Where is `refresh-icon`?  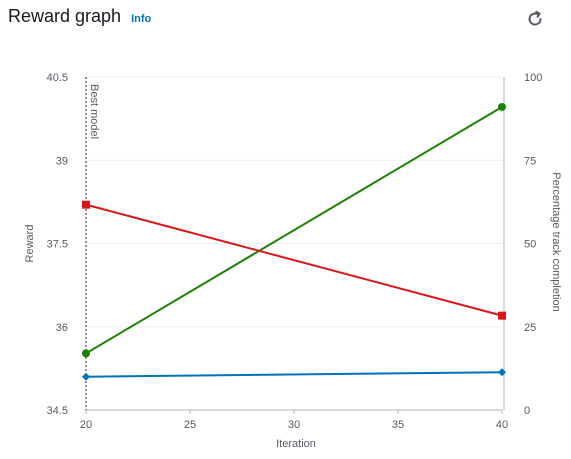
refresh-icon is located at coordinates (535, 18).